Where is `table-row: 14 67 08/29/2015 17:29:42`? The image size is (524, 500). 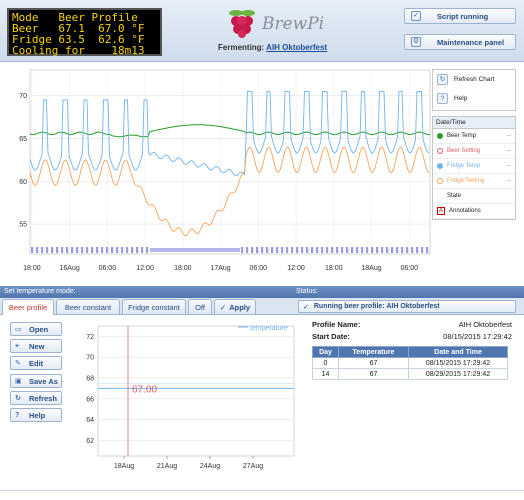 table-row: 14 67 08/29/2015 17:29:42 is located at coordinates (410, 374).